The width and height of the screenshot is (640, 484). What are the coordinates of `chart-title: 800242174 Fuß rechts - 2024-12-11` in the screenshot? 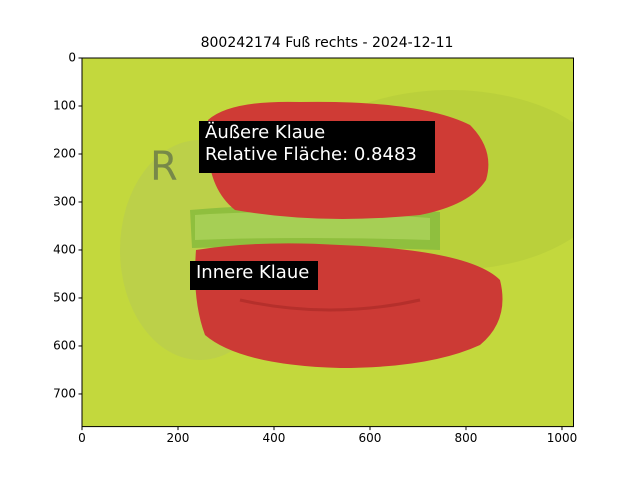 It's located at (327, 43).